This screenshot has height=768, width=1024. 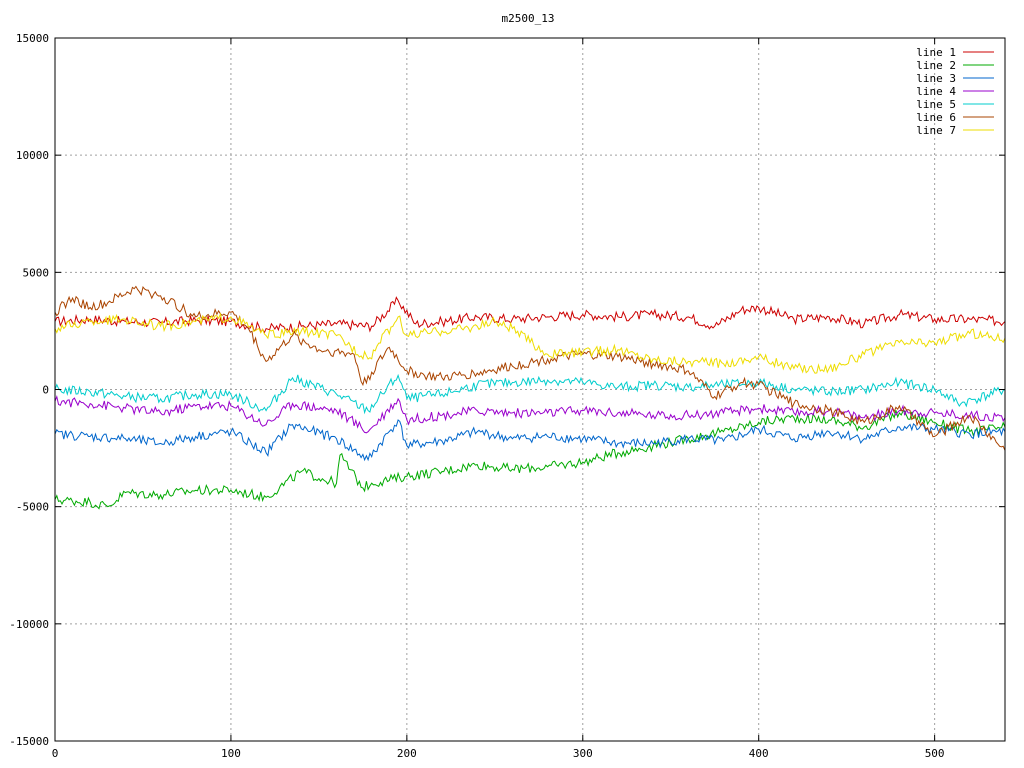 I want to click on y-tick-label: -5000, so click(x=32, y=507).